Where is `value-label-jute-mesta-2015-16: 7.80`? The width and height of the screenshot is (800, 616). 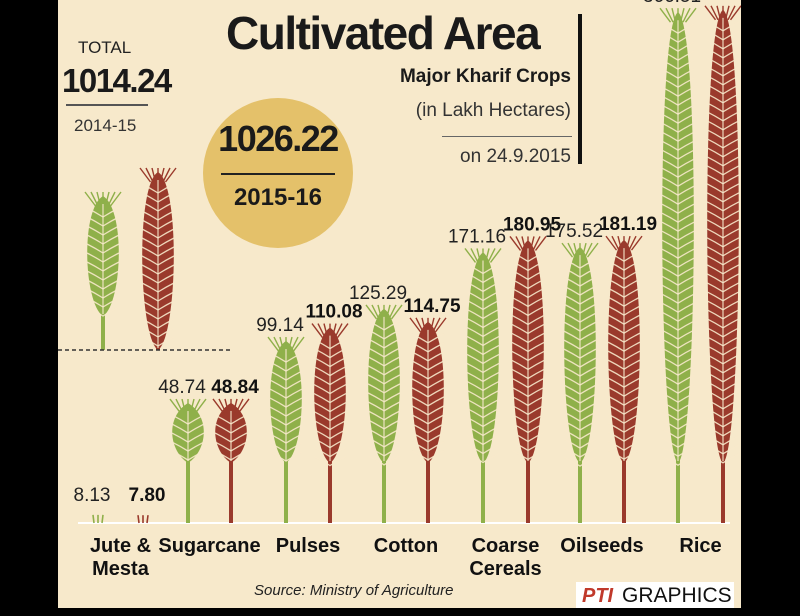
value-label-jute-mesta-2015-16: 7.80 is located at coordinates (147, 495).